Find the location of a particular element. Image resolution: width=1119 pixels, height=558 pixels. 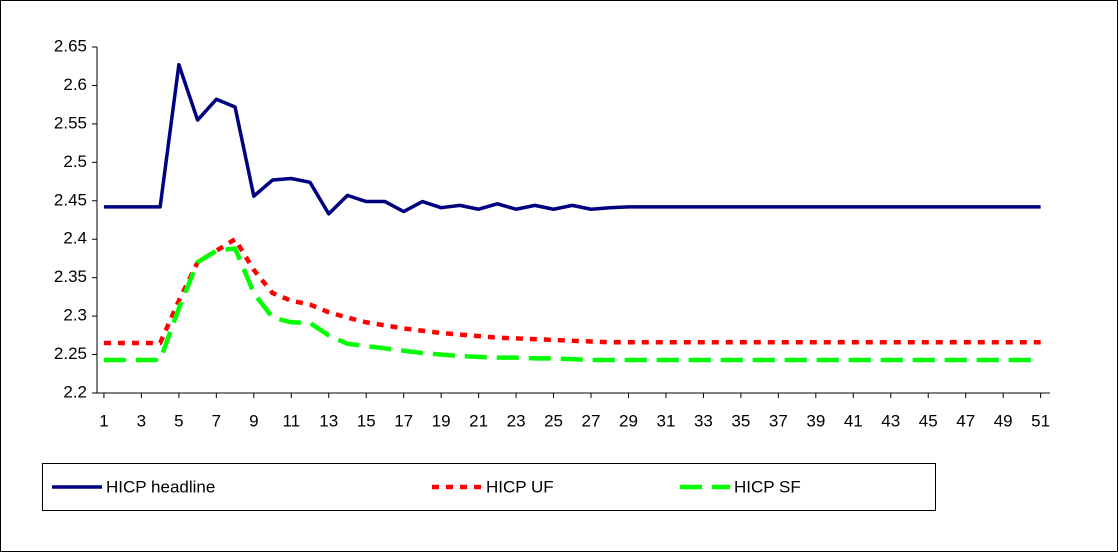

x-tick-label: 23 is located at coordinates (516, 420).